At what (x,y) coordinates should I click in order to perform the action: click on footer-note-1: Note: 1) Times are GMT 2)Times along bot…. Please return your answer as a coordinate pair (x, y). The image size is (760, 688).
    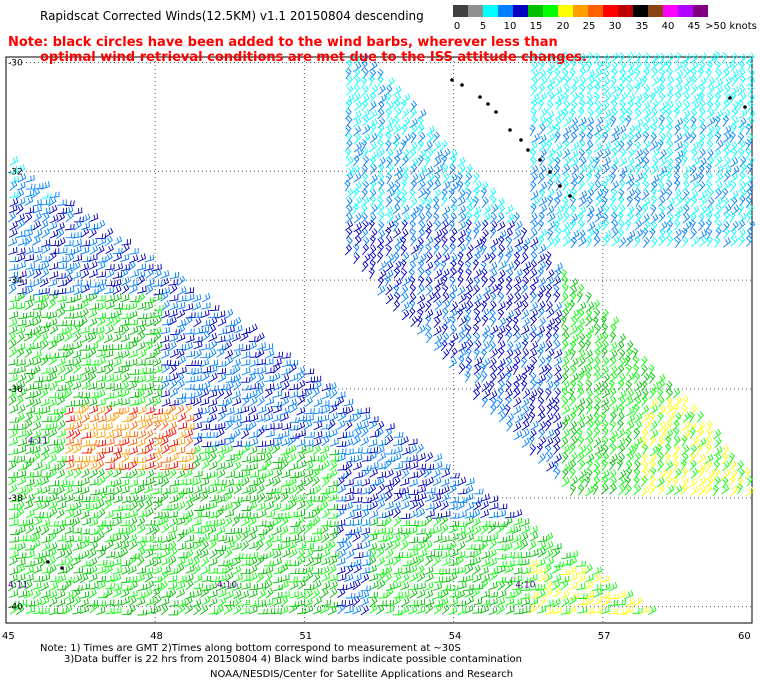
    Looking at the image, I should click on (250, 648).